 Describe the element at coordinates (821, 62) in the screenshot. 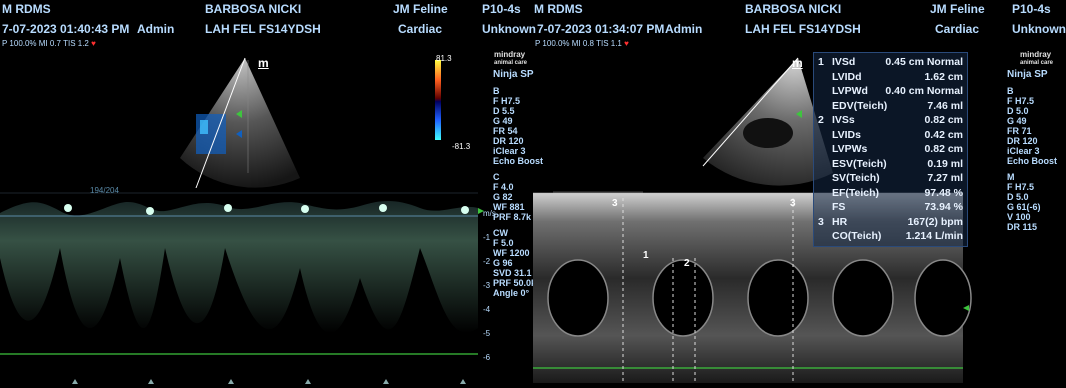

I see `measurement-number: 1` at that location.